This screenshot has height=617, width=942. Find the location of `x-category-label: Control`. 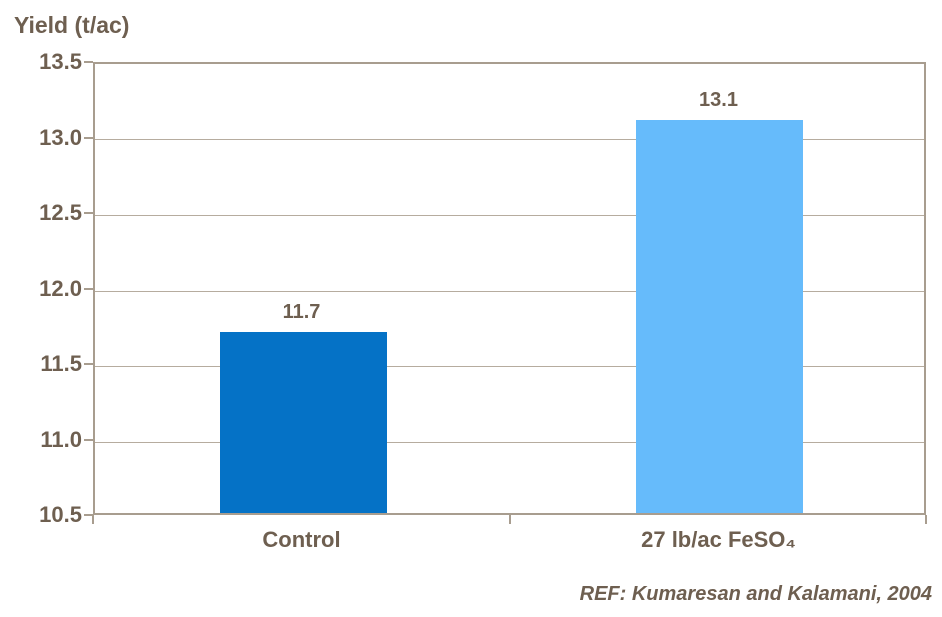

x-category-label: Control is located at coordinates (301, 539).